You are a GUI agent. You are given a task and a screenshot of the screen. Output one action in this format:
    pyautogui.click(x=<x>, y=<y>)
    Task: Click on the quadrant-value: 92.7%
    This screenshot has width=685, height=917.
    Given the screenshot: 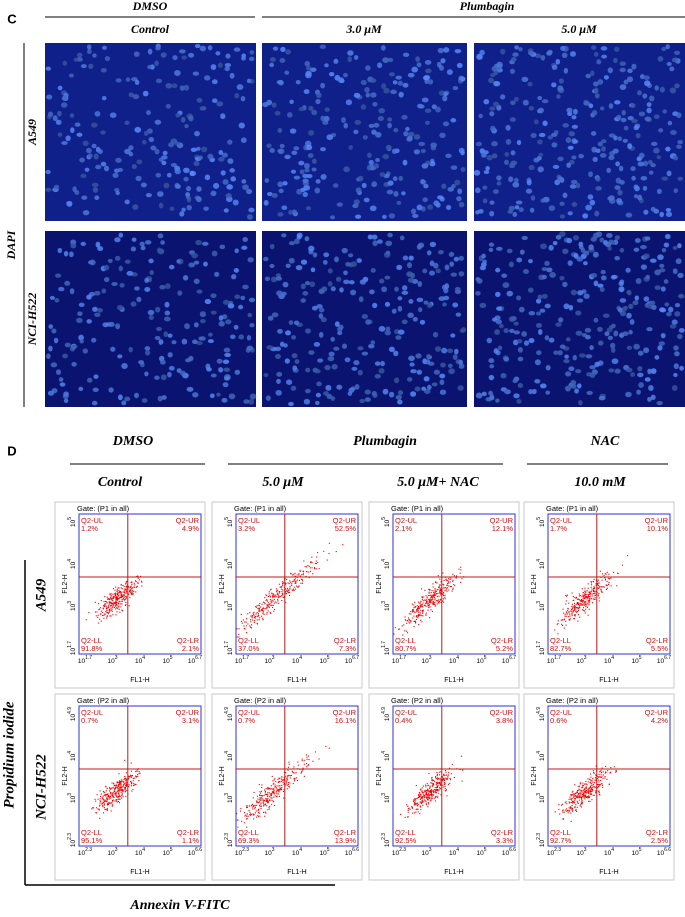 What is the action you would take?
    pyautogui.click(x=561, y=840)
    